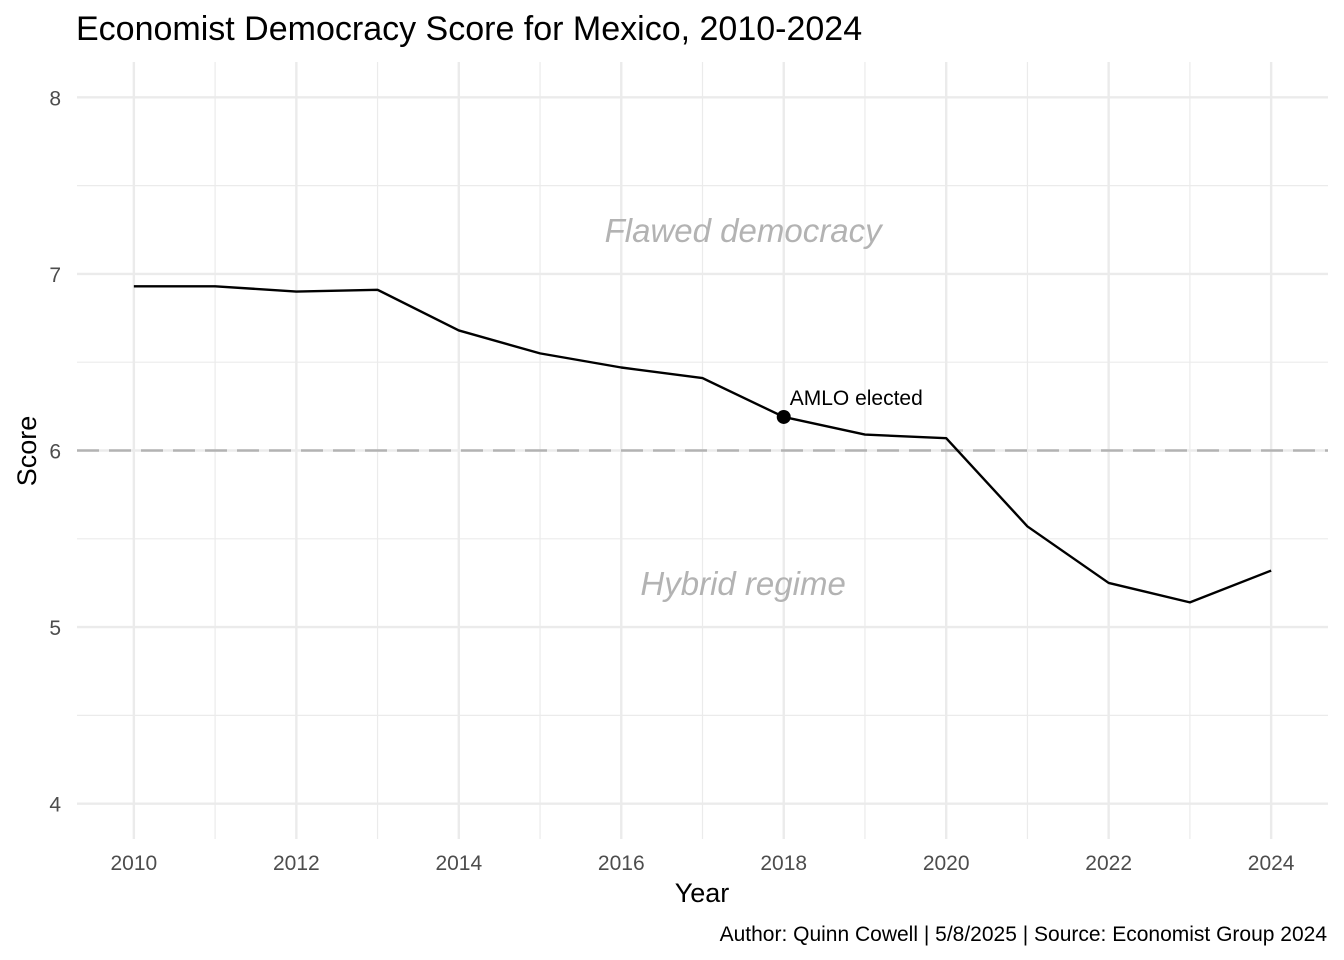 This screenshot has height=960, width=1344. I want to click on y-tick-label: 7, so click(55, 275).